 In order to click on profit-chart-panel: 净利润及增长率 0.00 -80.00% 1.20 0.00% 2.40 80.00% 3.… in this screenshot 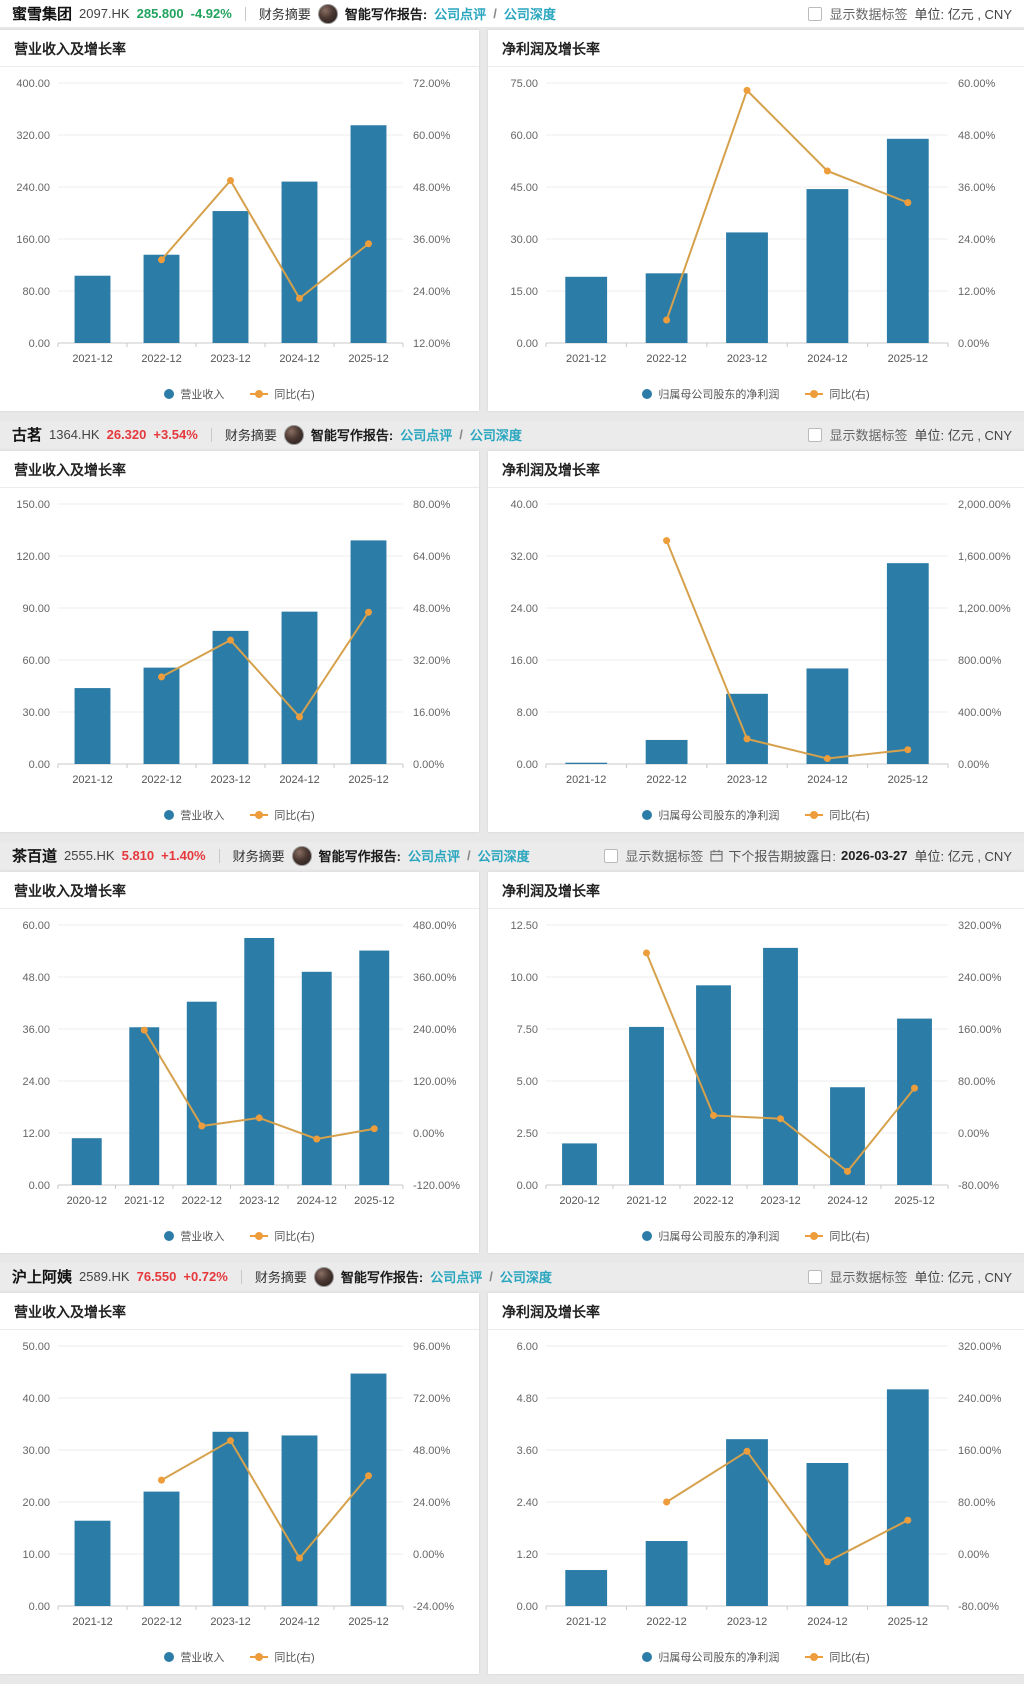, I will do `click(756, 1483)`.